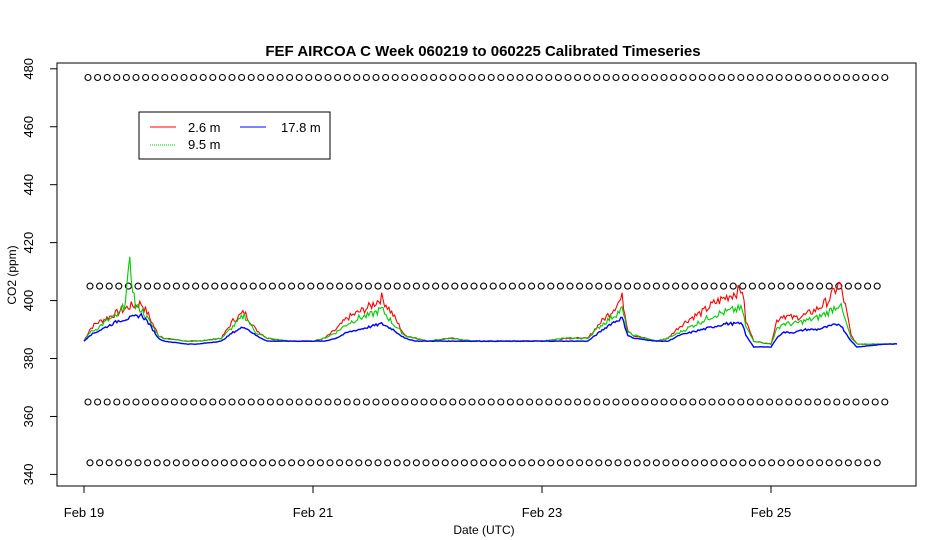 This screenshot has height=540, width=936. What do you see at coordinates (28, 69) in the screenshot?
I see `y-tick-label: 480` at bounding box center [28, 69].